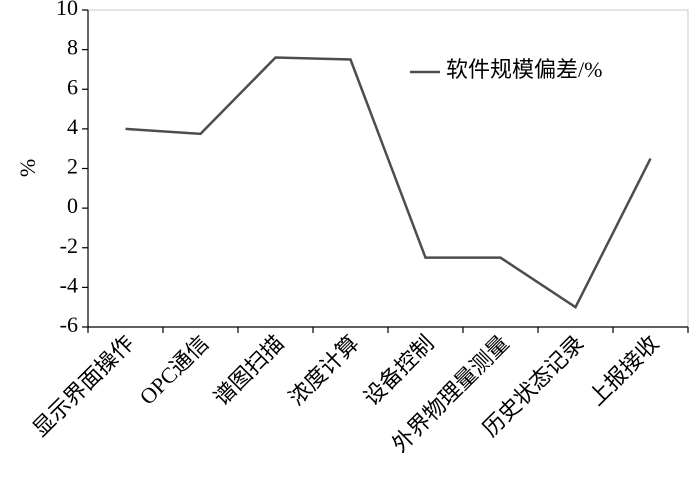 The width and height of the screenshot is (700, 498). What do you see at coordinates (72, 166) in the screenshot?
I see `y-tick-label: 2` at bounding box center [72, 166].